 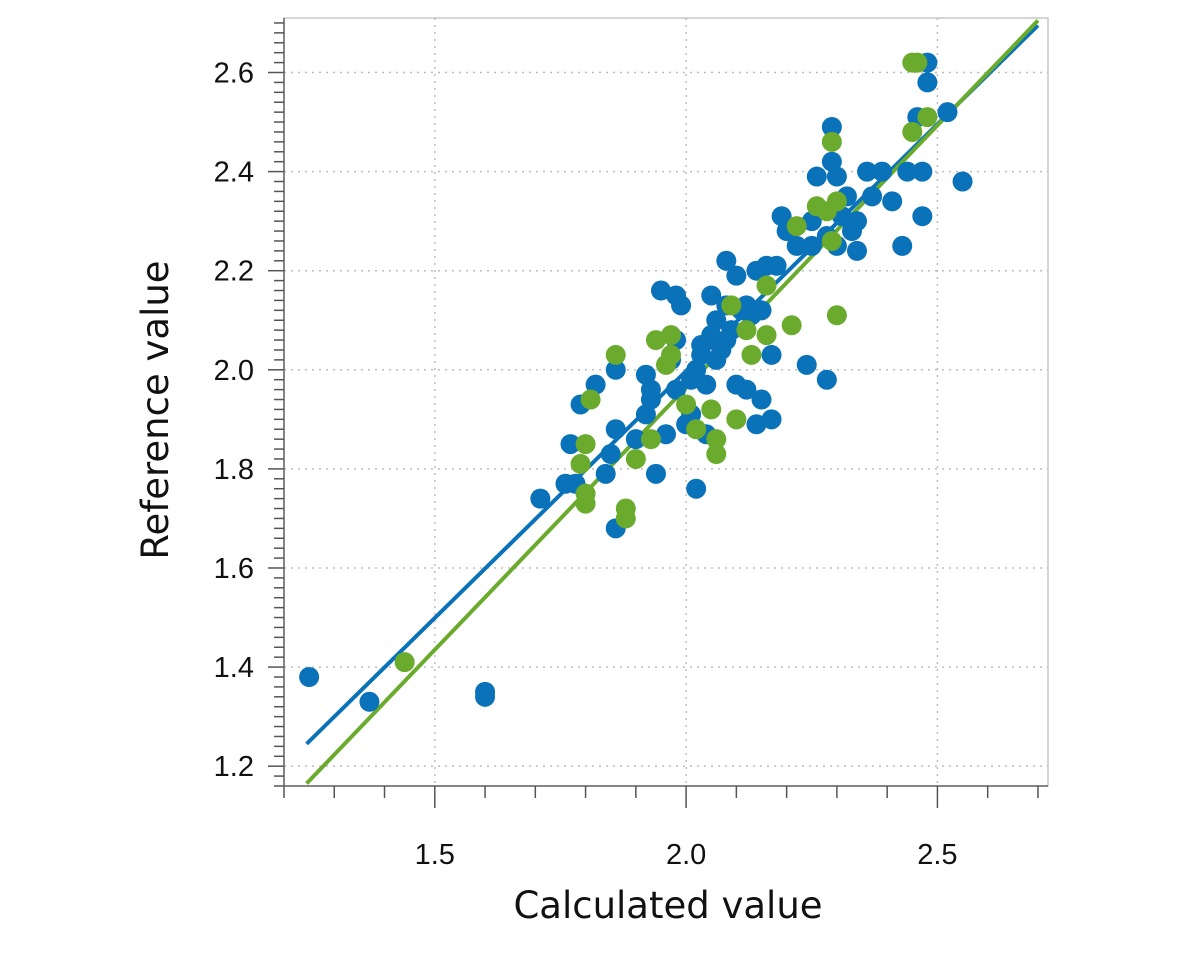 What do you see at coordinates (234, 371) in the screenshot?
I see `y-tick-label: 2.0` at bounding box center [234, 371].